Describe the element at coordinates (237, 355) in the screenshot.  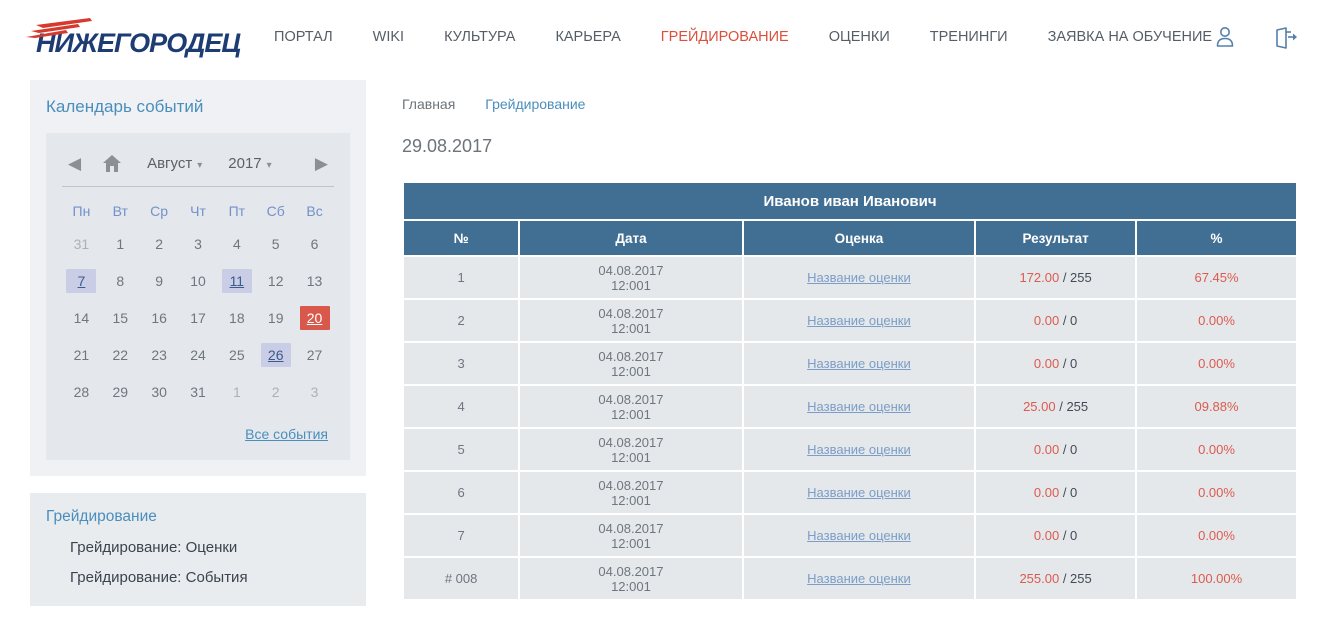
I see `calendar-day: 25` at that location.